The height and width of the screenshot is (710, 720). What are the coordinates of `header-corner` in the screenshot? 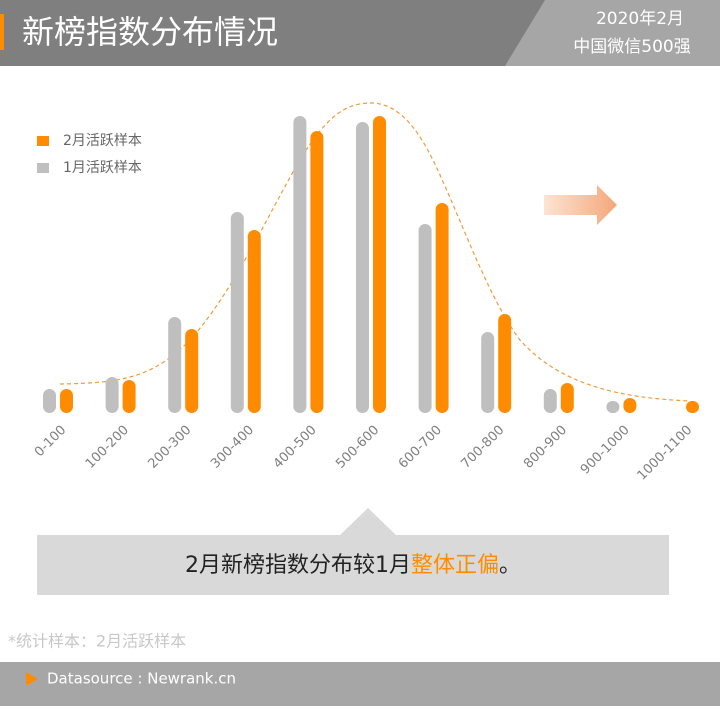 It's located at (612, 33).